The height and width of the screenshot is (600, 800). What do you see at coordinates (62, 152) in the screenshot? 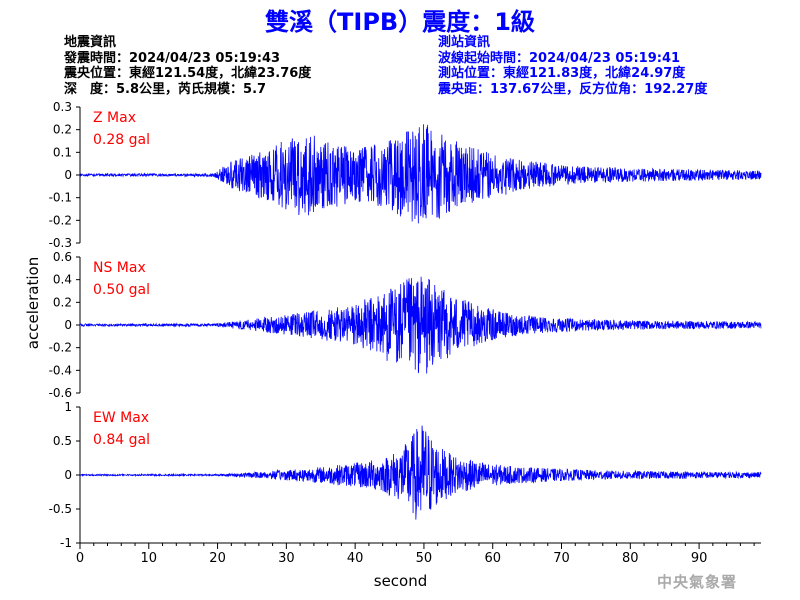
I see `y-tick-label: 0.1` at bounding box center [62, 152].